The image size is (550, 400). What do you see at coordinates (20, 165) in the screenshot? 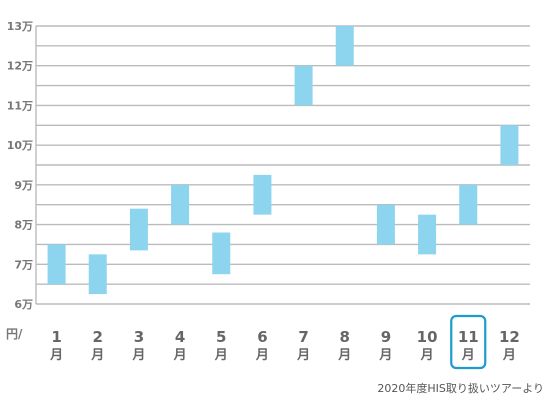
I see `y-axis-labels: 6万 7万 8万 9万 10万 11万 12万 13万` at bounding box center [20, 165].